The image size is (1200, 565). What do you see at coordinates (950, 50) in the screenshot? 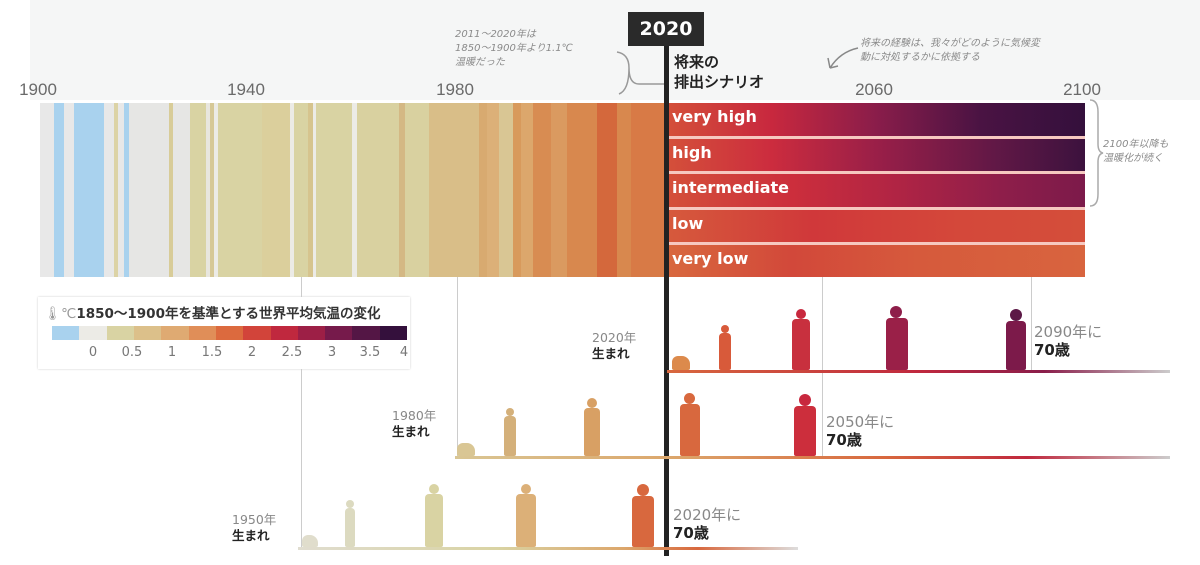
I see `note-future-experience: 将来の経験は、我々がどのように気候変 動に対処するかに依拠する` at bounding box center [950, 50].